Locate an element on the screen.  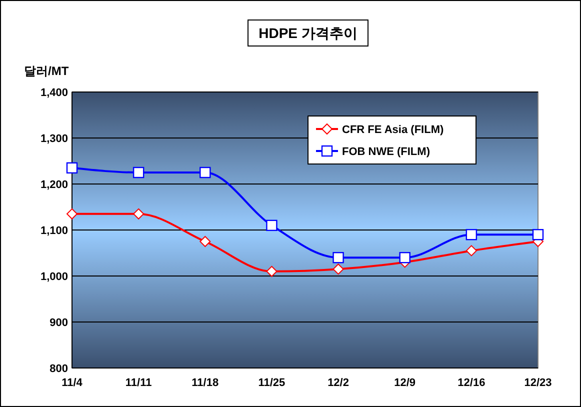
y-axis-title: 달러/MT is located at coordinates (47, 71).